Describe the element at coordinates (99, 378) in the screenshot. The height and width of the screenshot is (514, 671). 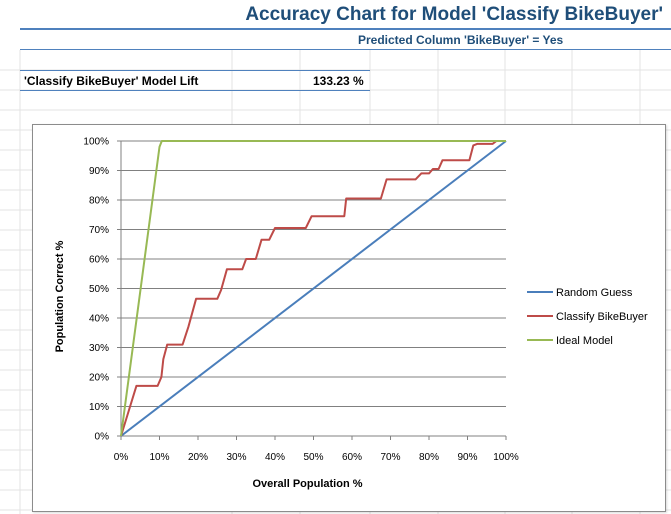
I see `y-tick-label: 20%` at that location.